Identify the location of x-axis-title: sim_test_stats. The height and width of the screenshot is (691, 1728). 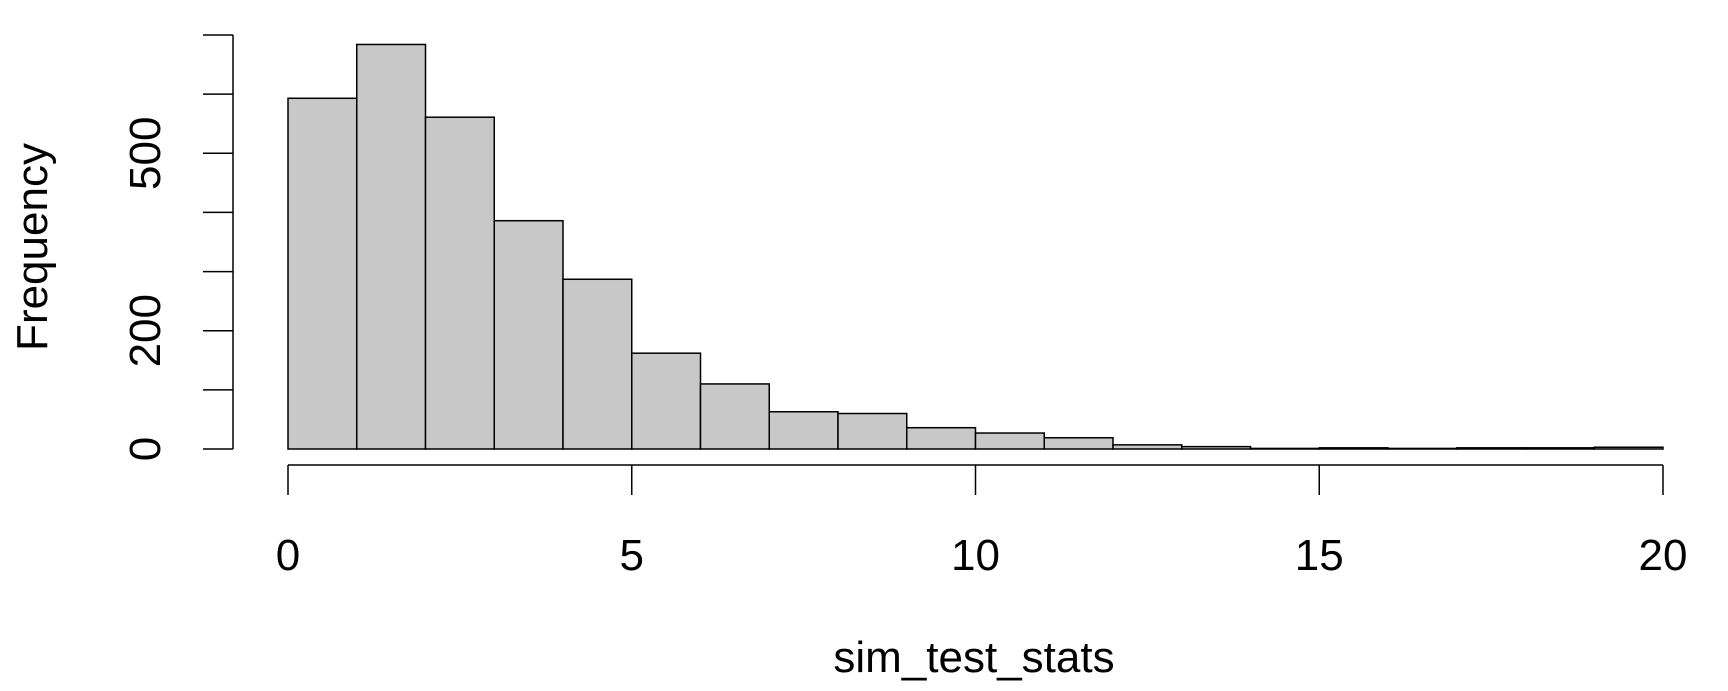
(973, 657).